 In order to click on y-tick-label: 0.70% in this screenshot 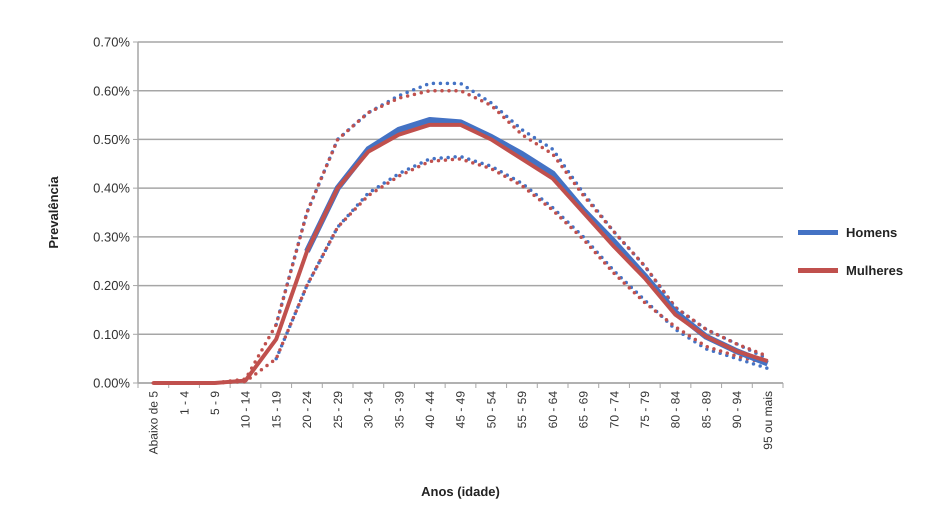, I will do `click(111, 42)`.